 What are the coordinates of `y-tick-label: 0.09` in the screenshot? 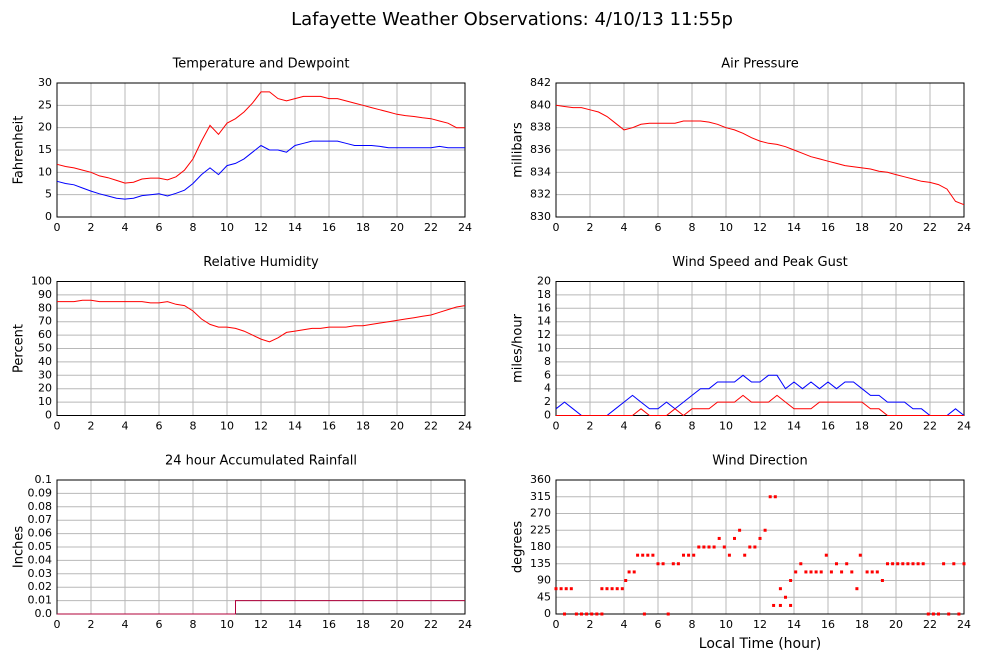 It's located at (40, 492).